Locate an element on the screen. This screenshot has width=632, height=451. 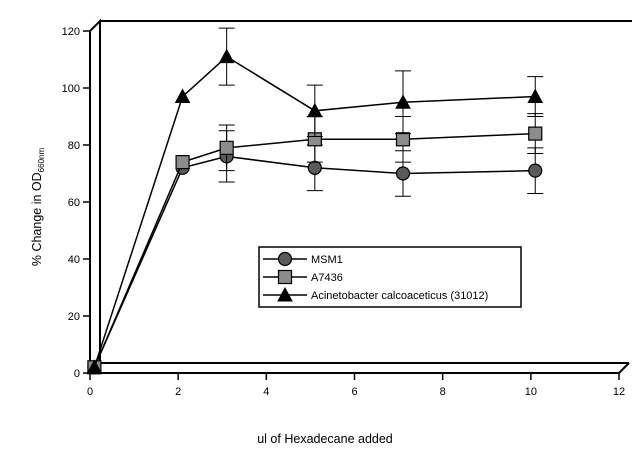
legend-label-0: MSM1 is located at coordinates (327, 260).